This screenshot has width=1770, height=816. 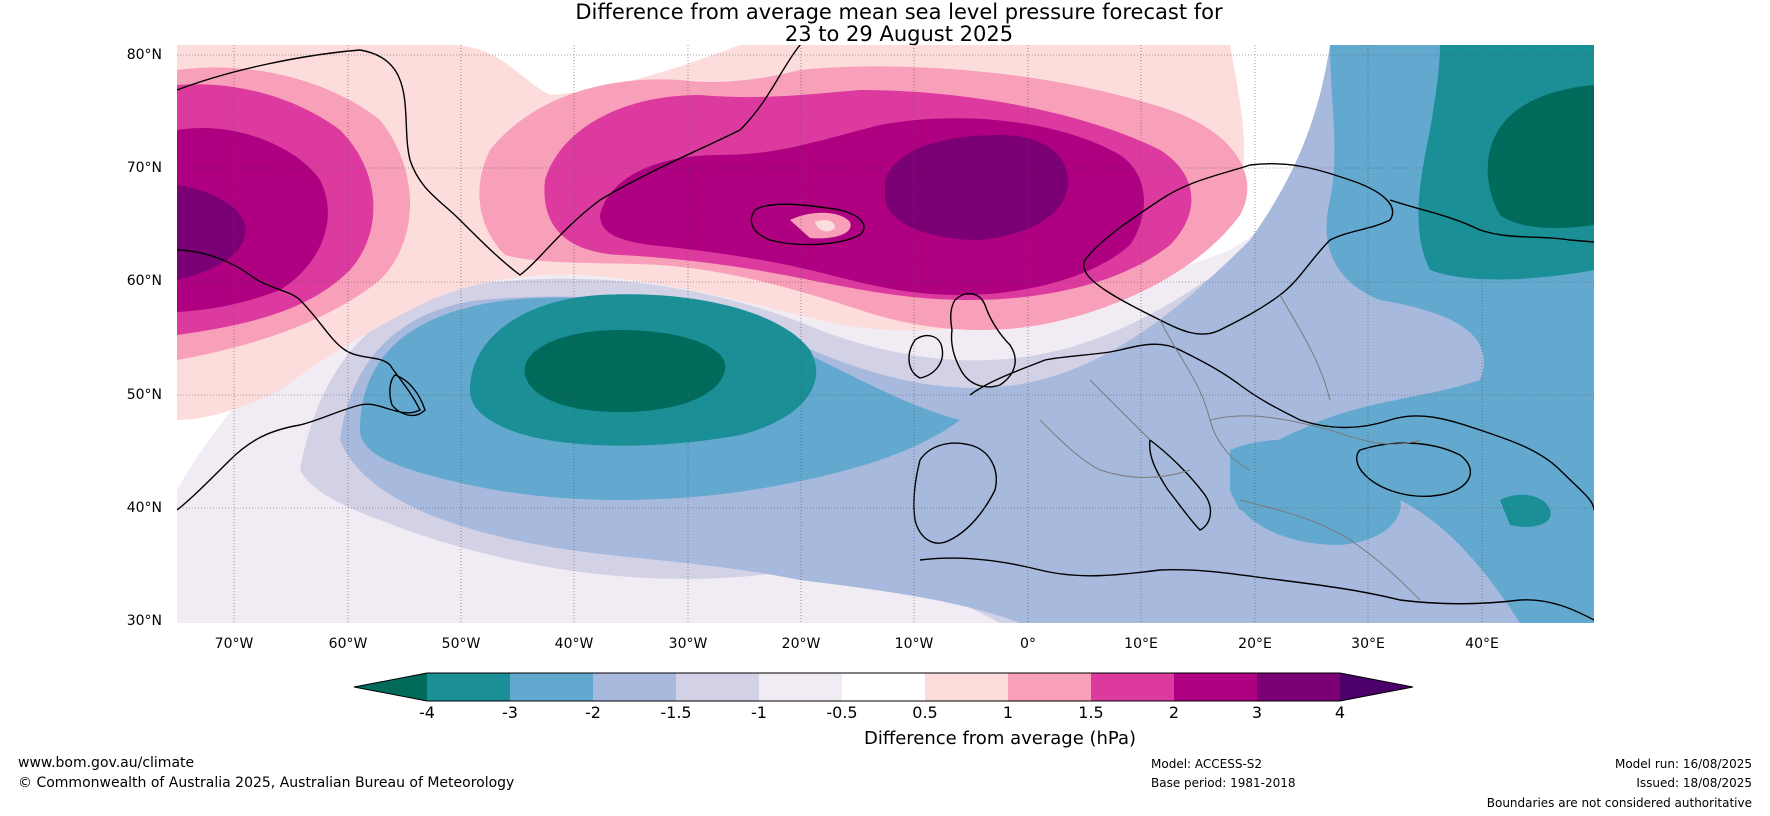 I want to click on colorbar-extension-low, so click(x=390, y=687).